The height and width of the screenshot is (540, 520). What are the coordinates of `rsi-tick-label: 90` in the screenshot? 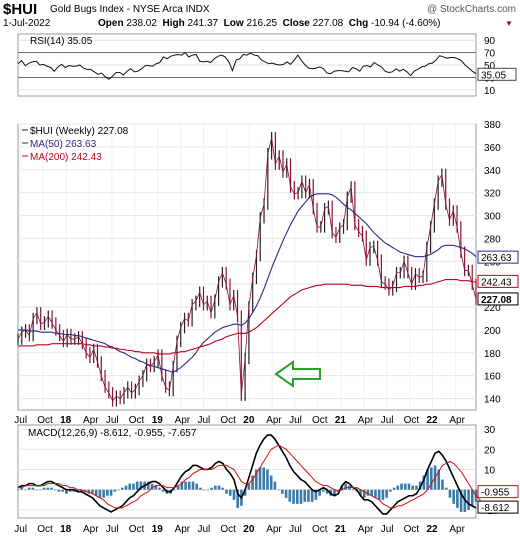 It's located at (490, 41).